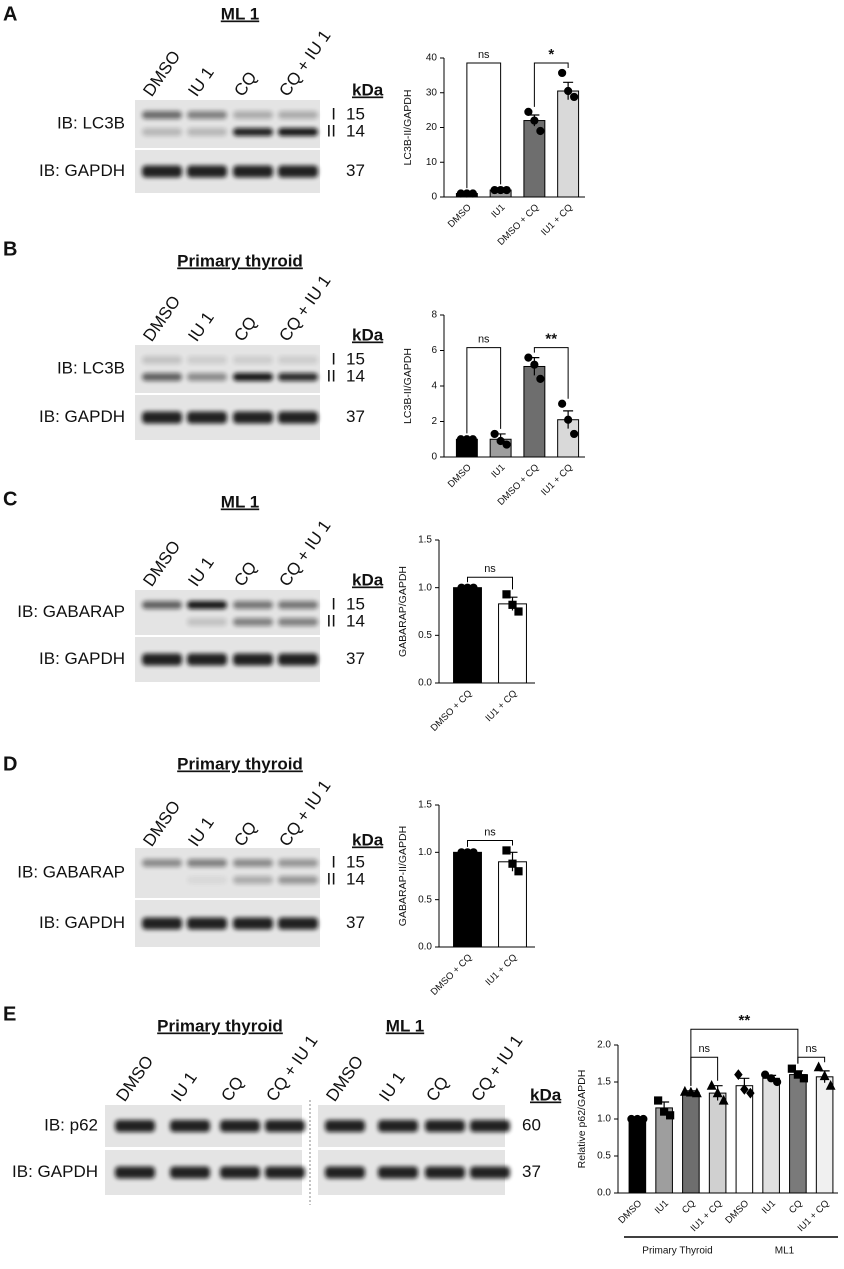  Describe the element at coordinates (531, 1124) in the screenshot. I see `band-kda: 60` at that location.